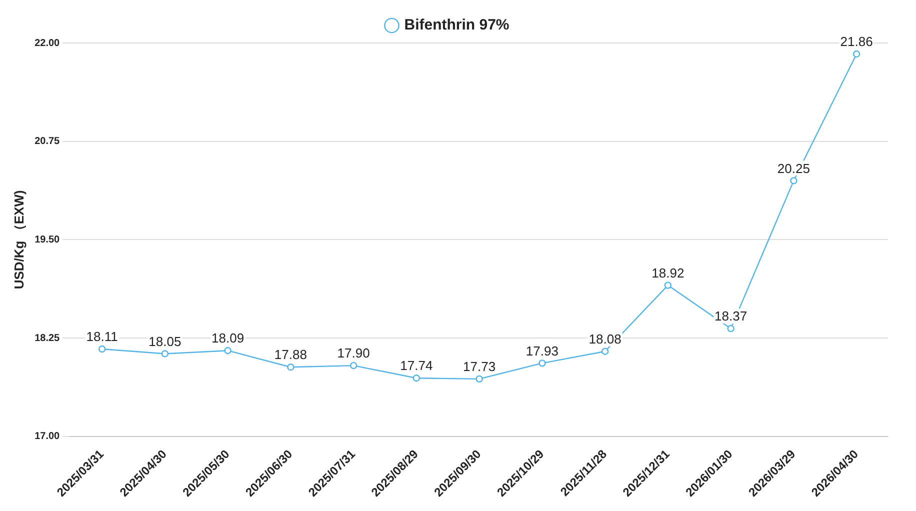 This screenshot has height=511, width=916. Describe the element at coordinates (856, 42) in the screenshot. I see `data-label: 21.86` at that location.